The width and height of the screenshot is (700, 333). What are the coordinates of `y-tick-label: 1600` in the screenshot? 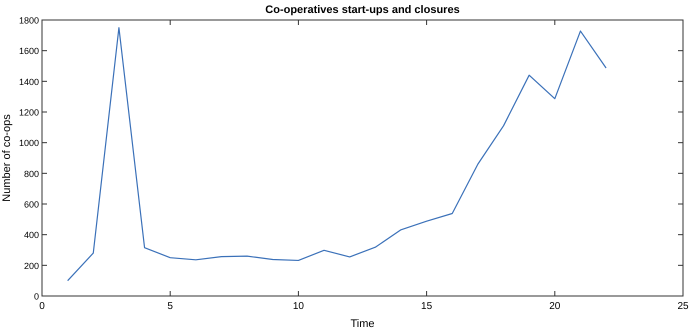 It's located at (28, 51).